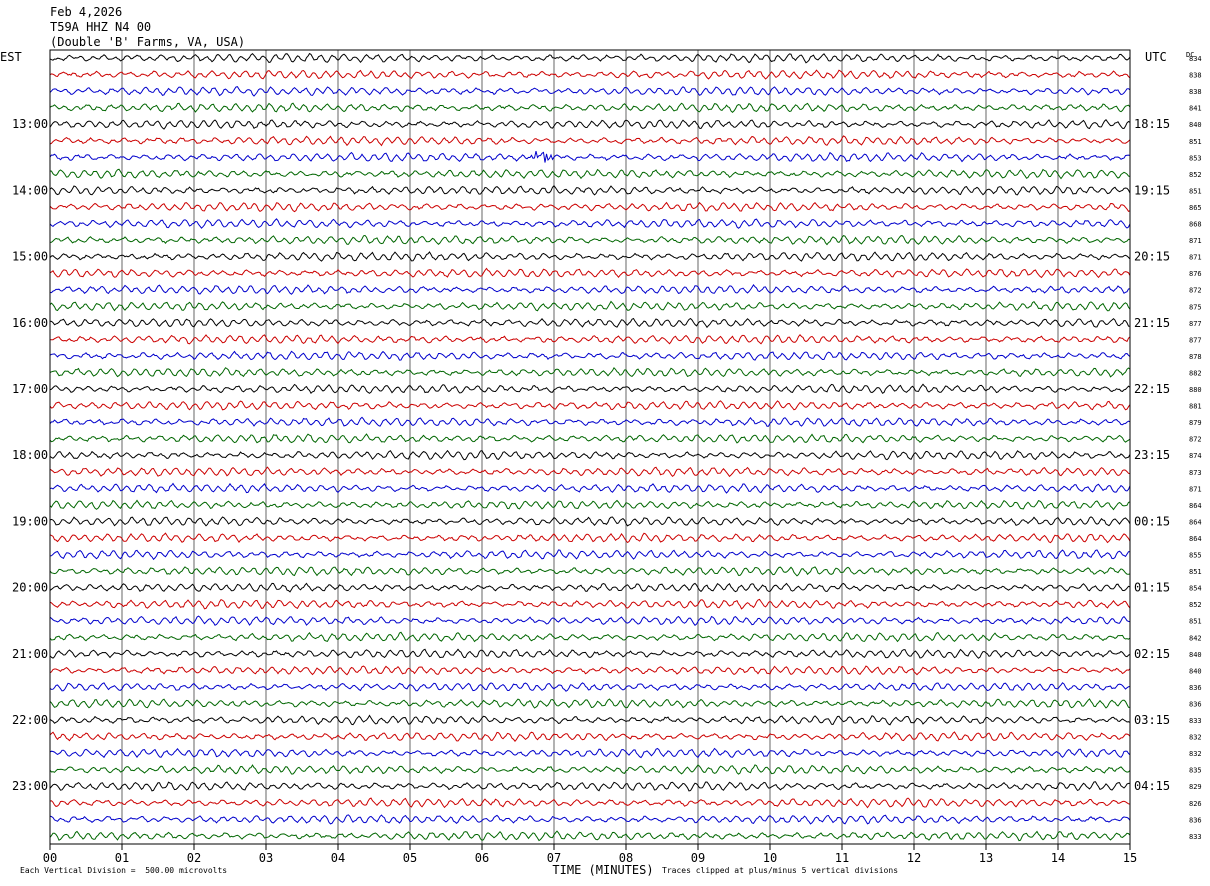  Describe the element at coordinates (30, 786) in the screenshot. I see `hour-label-est: 23:00` at that location.